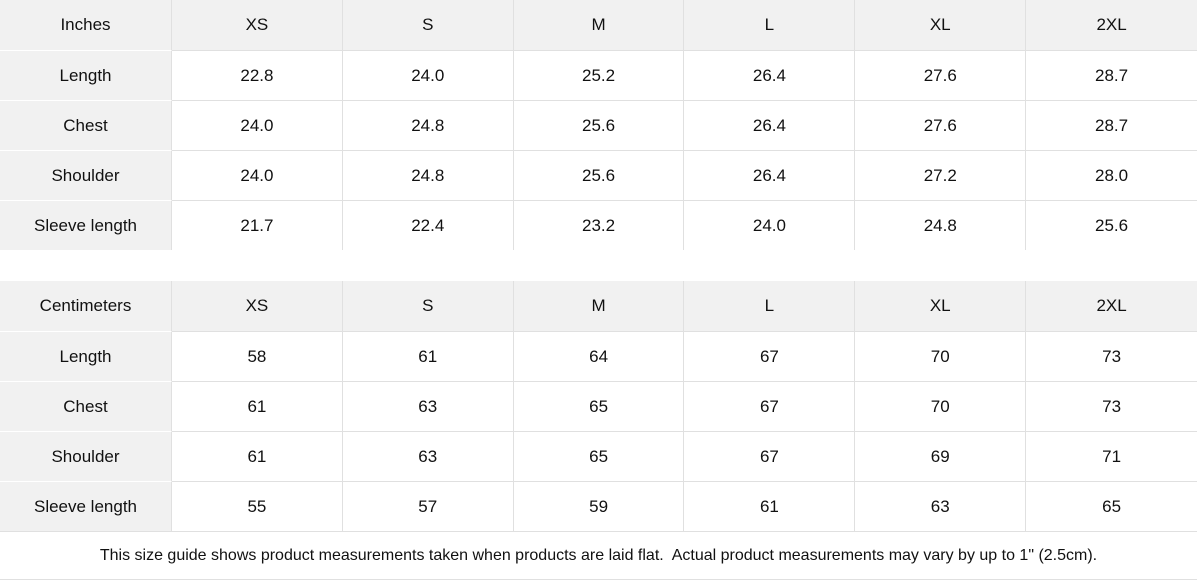 This screenshot has width=1197, height=580. Describe the element at coordinates (599, 506) in the screenshot. I see `value-cell: 59` at that location.